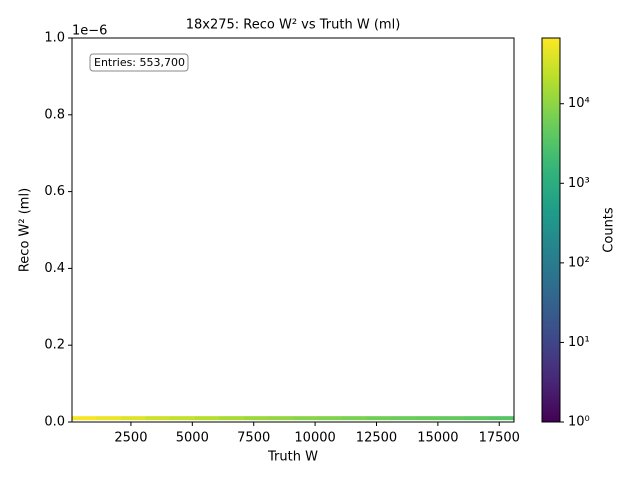 This screenshot has width=640, height=480. What do you see at coordinates (54, 114) in the screenshot?
I see `y-tick-label: 0.8` at bounding box center [54, 114].